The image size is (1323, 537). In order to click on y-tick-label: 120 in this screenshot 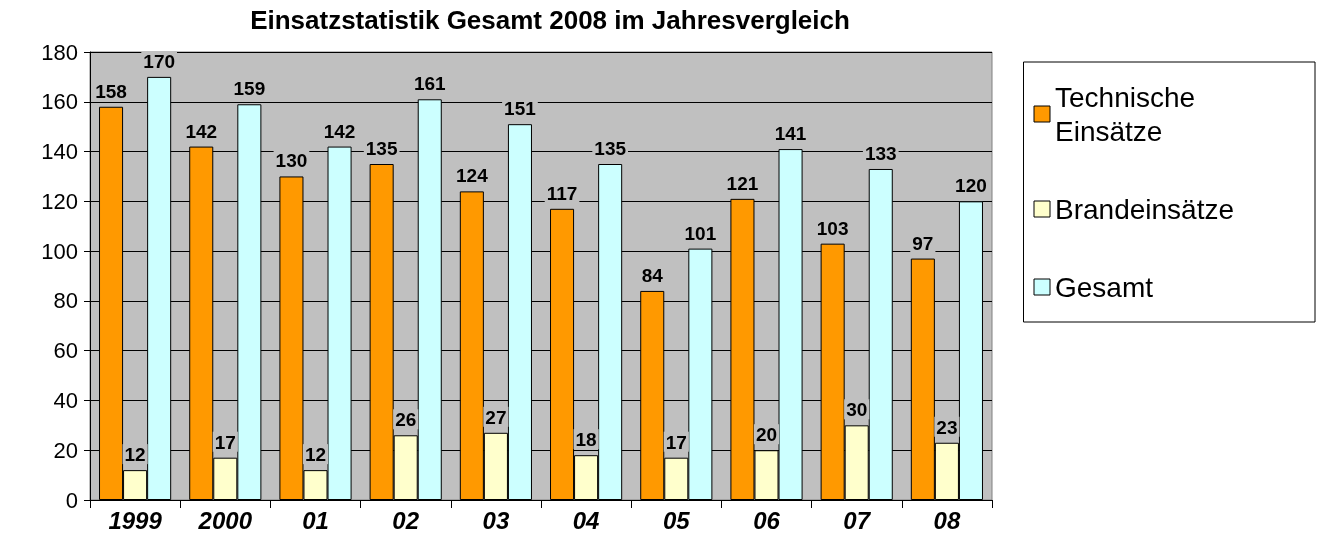, I will do `click(59, 201)`.